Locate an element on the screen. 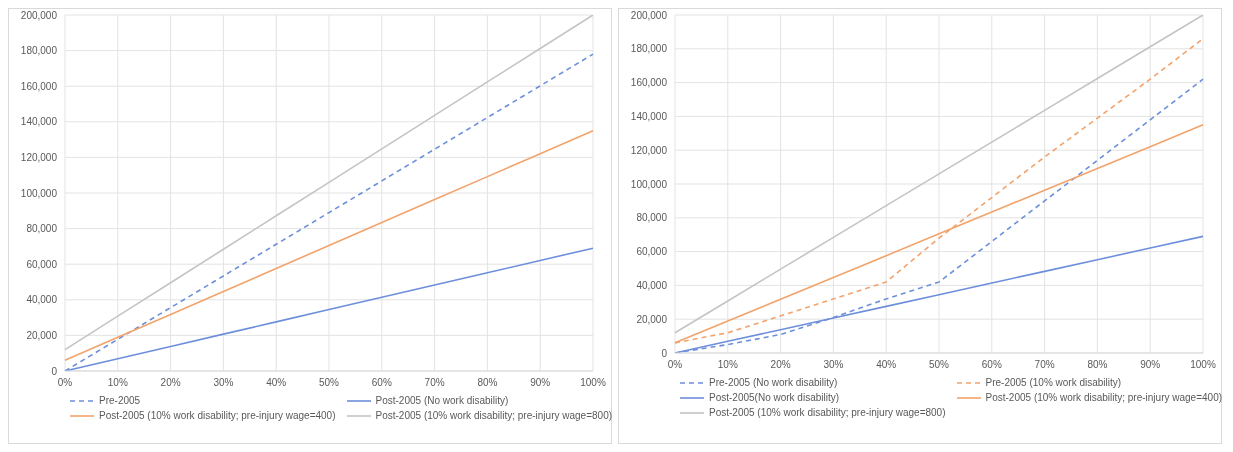 The width and height of the screenshot is (1233, 452). legend-label: Pre-2005 (No work disability) is located at coordinates (773, 382).